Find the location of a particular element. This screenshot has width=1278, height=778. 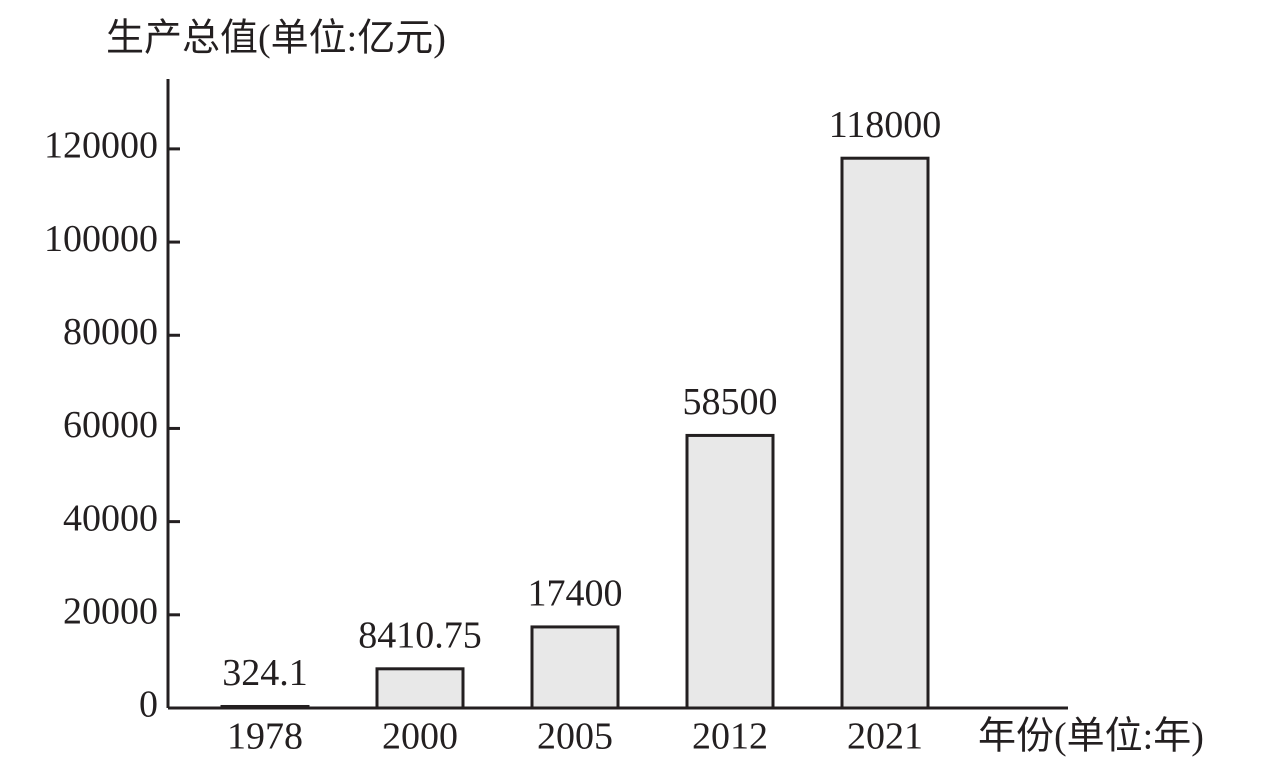

x-tick-label: 1978 is located at coordinates (265, 737).